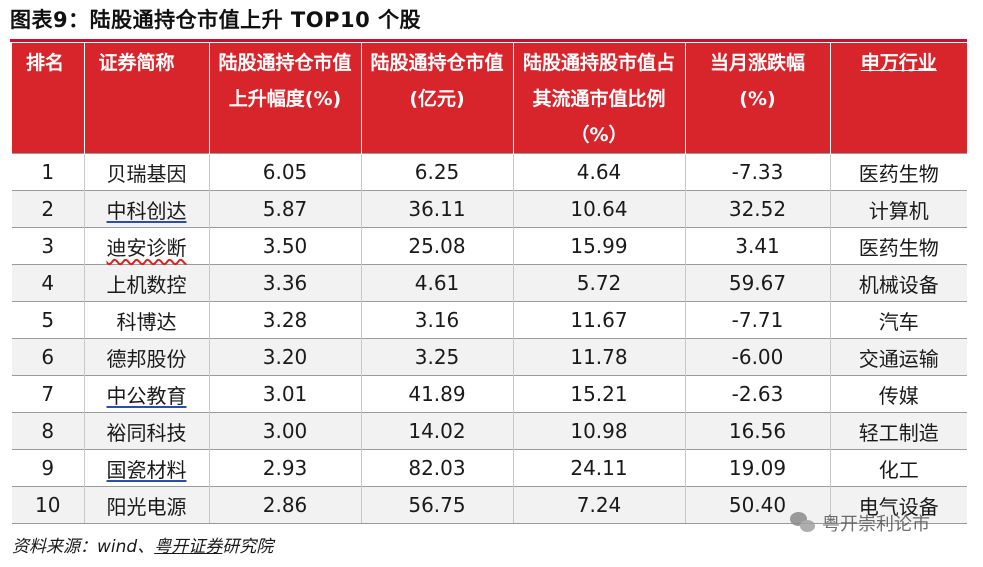 This screenshot has width=983, height=567. I want to click on monthly-change-cell: -6.00, so click(758, 357).